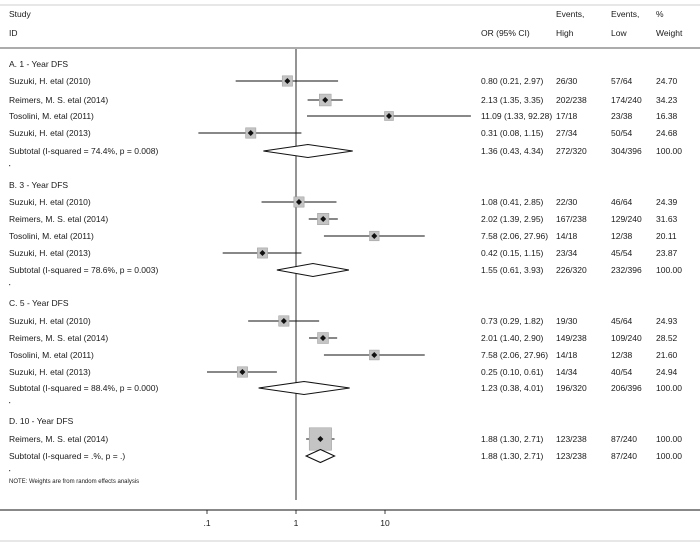  What do you see at coordinates (571, 338) in the screenshot?
I see `study-events-high: 149/238` at bounding box center [571, 338].